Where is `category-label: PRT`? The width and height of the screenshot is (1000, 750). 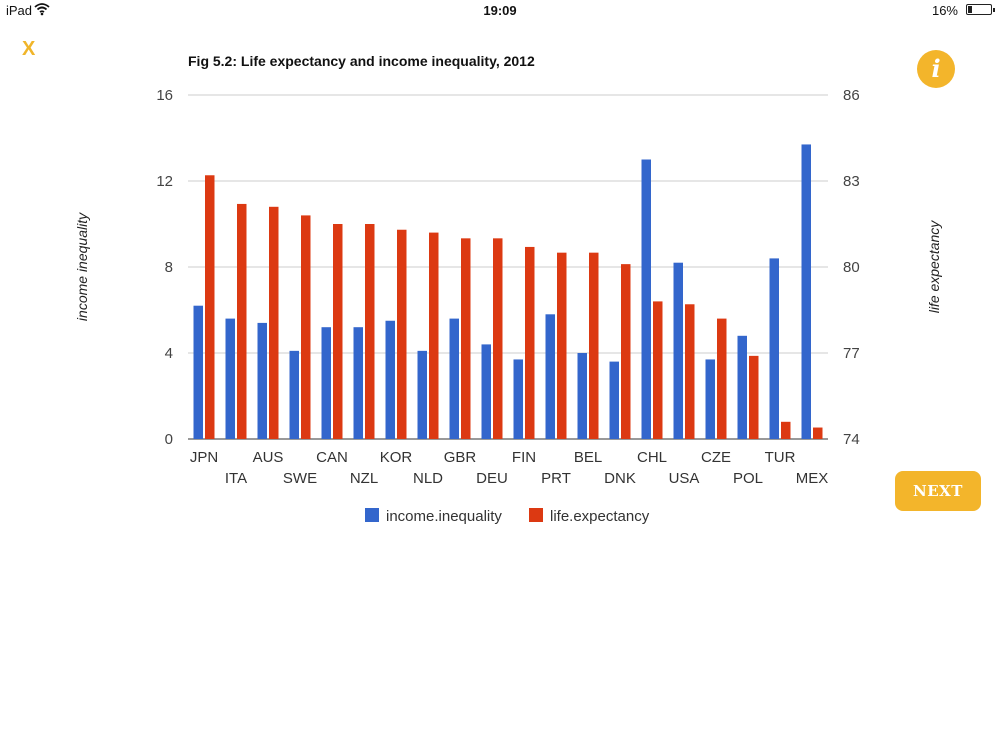 category-label: PRT is located at coordinates (556, 478).